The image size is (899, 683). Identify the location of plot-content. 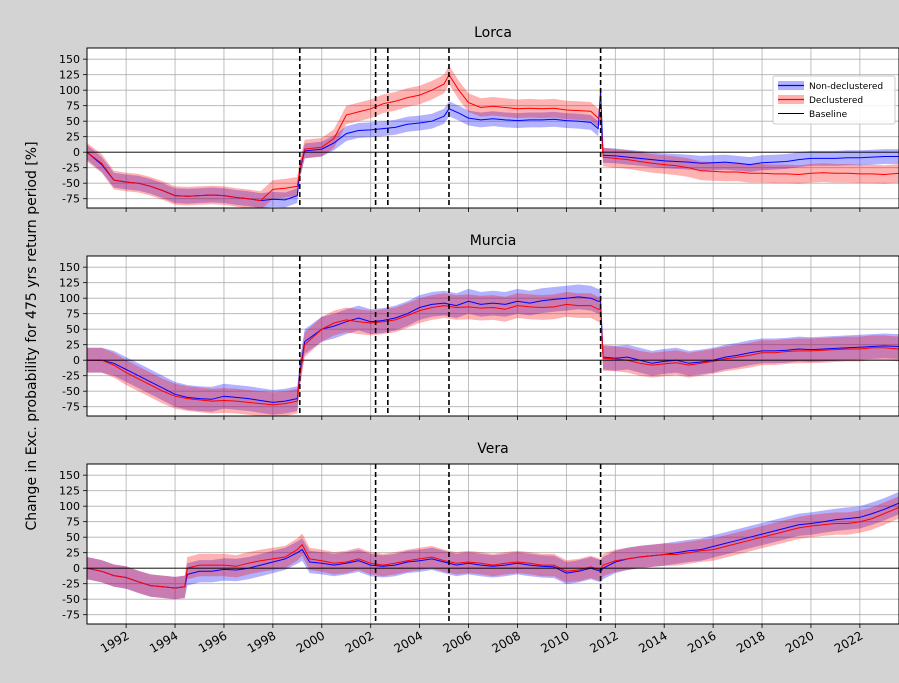
(493, 545).